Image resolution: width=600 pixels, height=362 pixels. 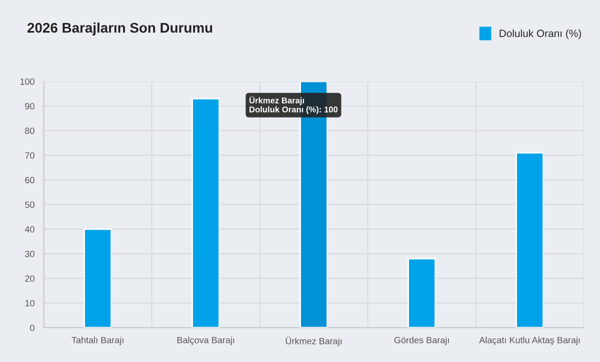 I want to click on y-tick-label: 50, so click(x=29, y=204).